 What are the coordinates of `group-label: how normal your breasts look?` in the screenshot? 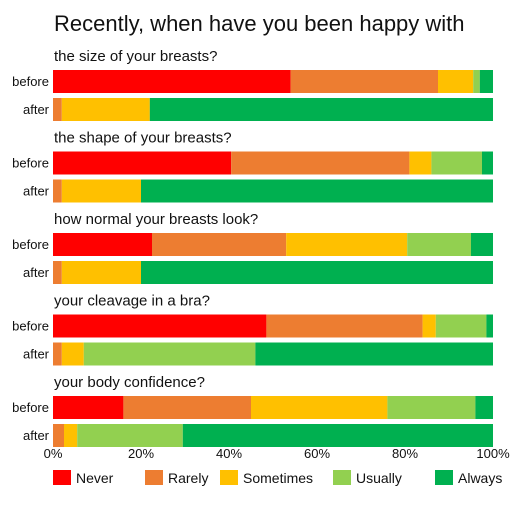 It's located at (156, 219).